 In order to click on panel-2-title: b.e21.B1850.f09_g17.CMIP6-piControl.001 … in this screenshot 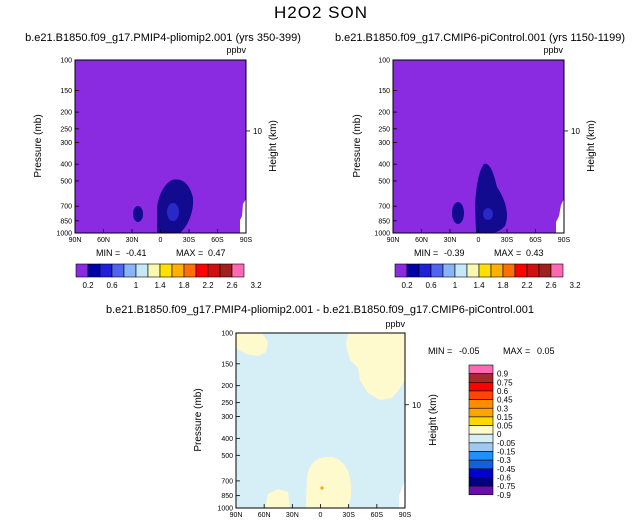, I will do `click(480, 38)`.